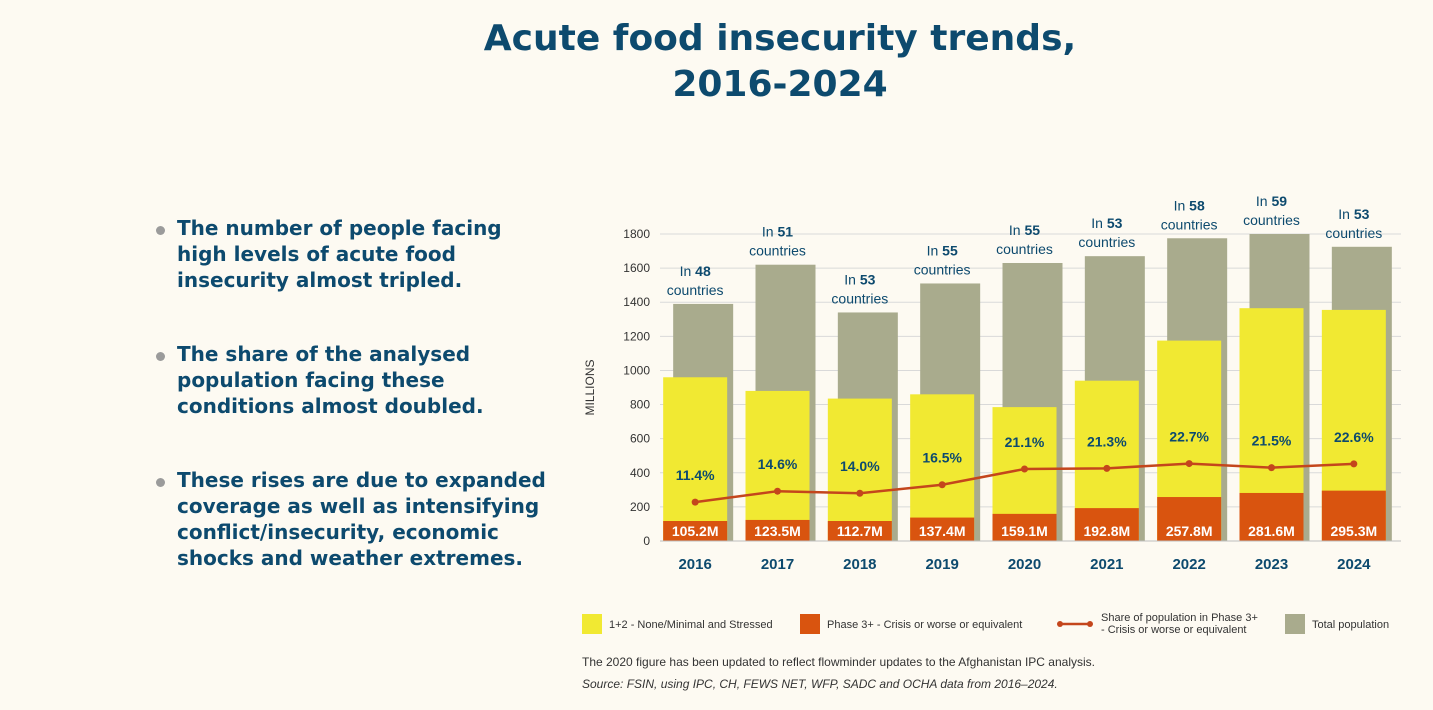 The height and width of the screenshot is (710, 1433). Describe the element at coordinates (780, 62) in the screenshot. I see `page-title: Acute food insecurity trends, 2016-2024` at that location.